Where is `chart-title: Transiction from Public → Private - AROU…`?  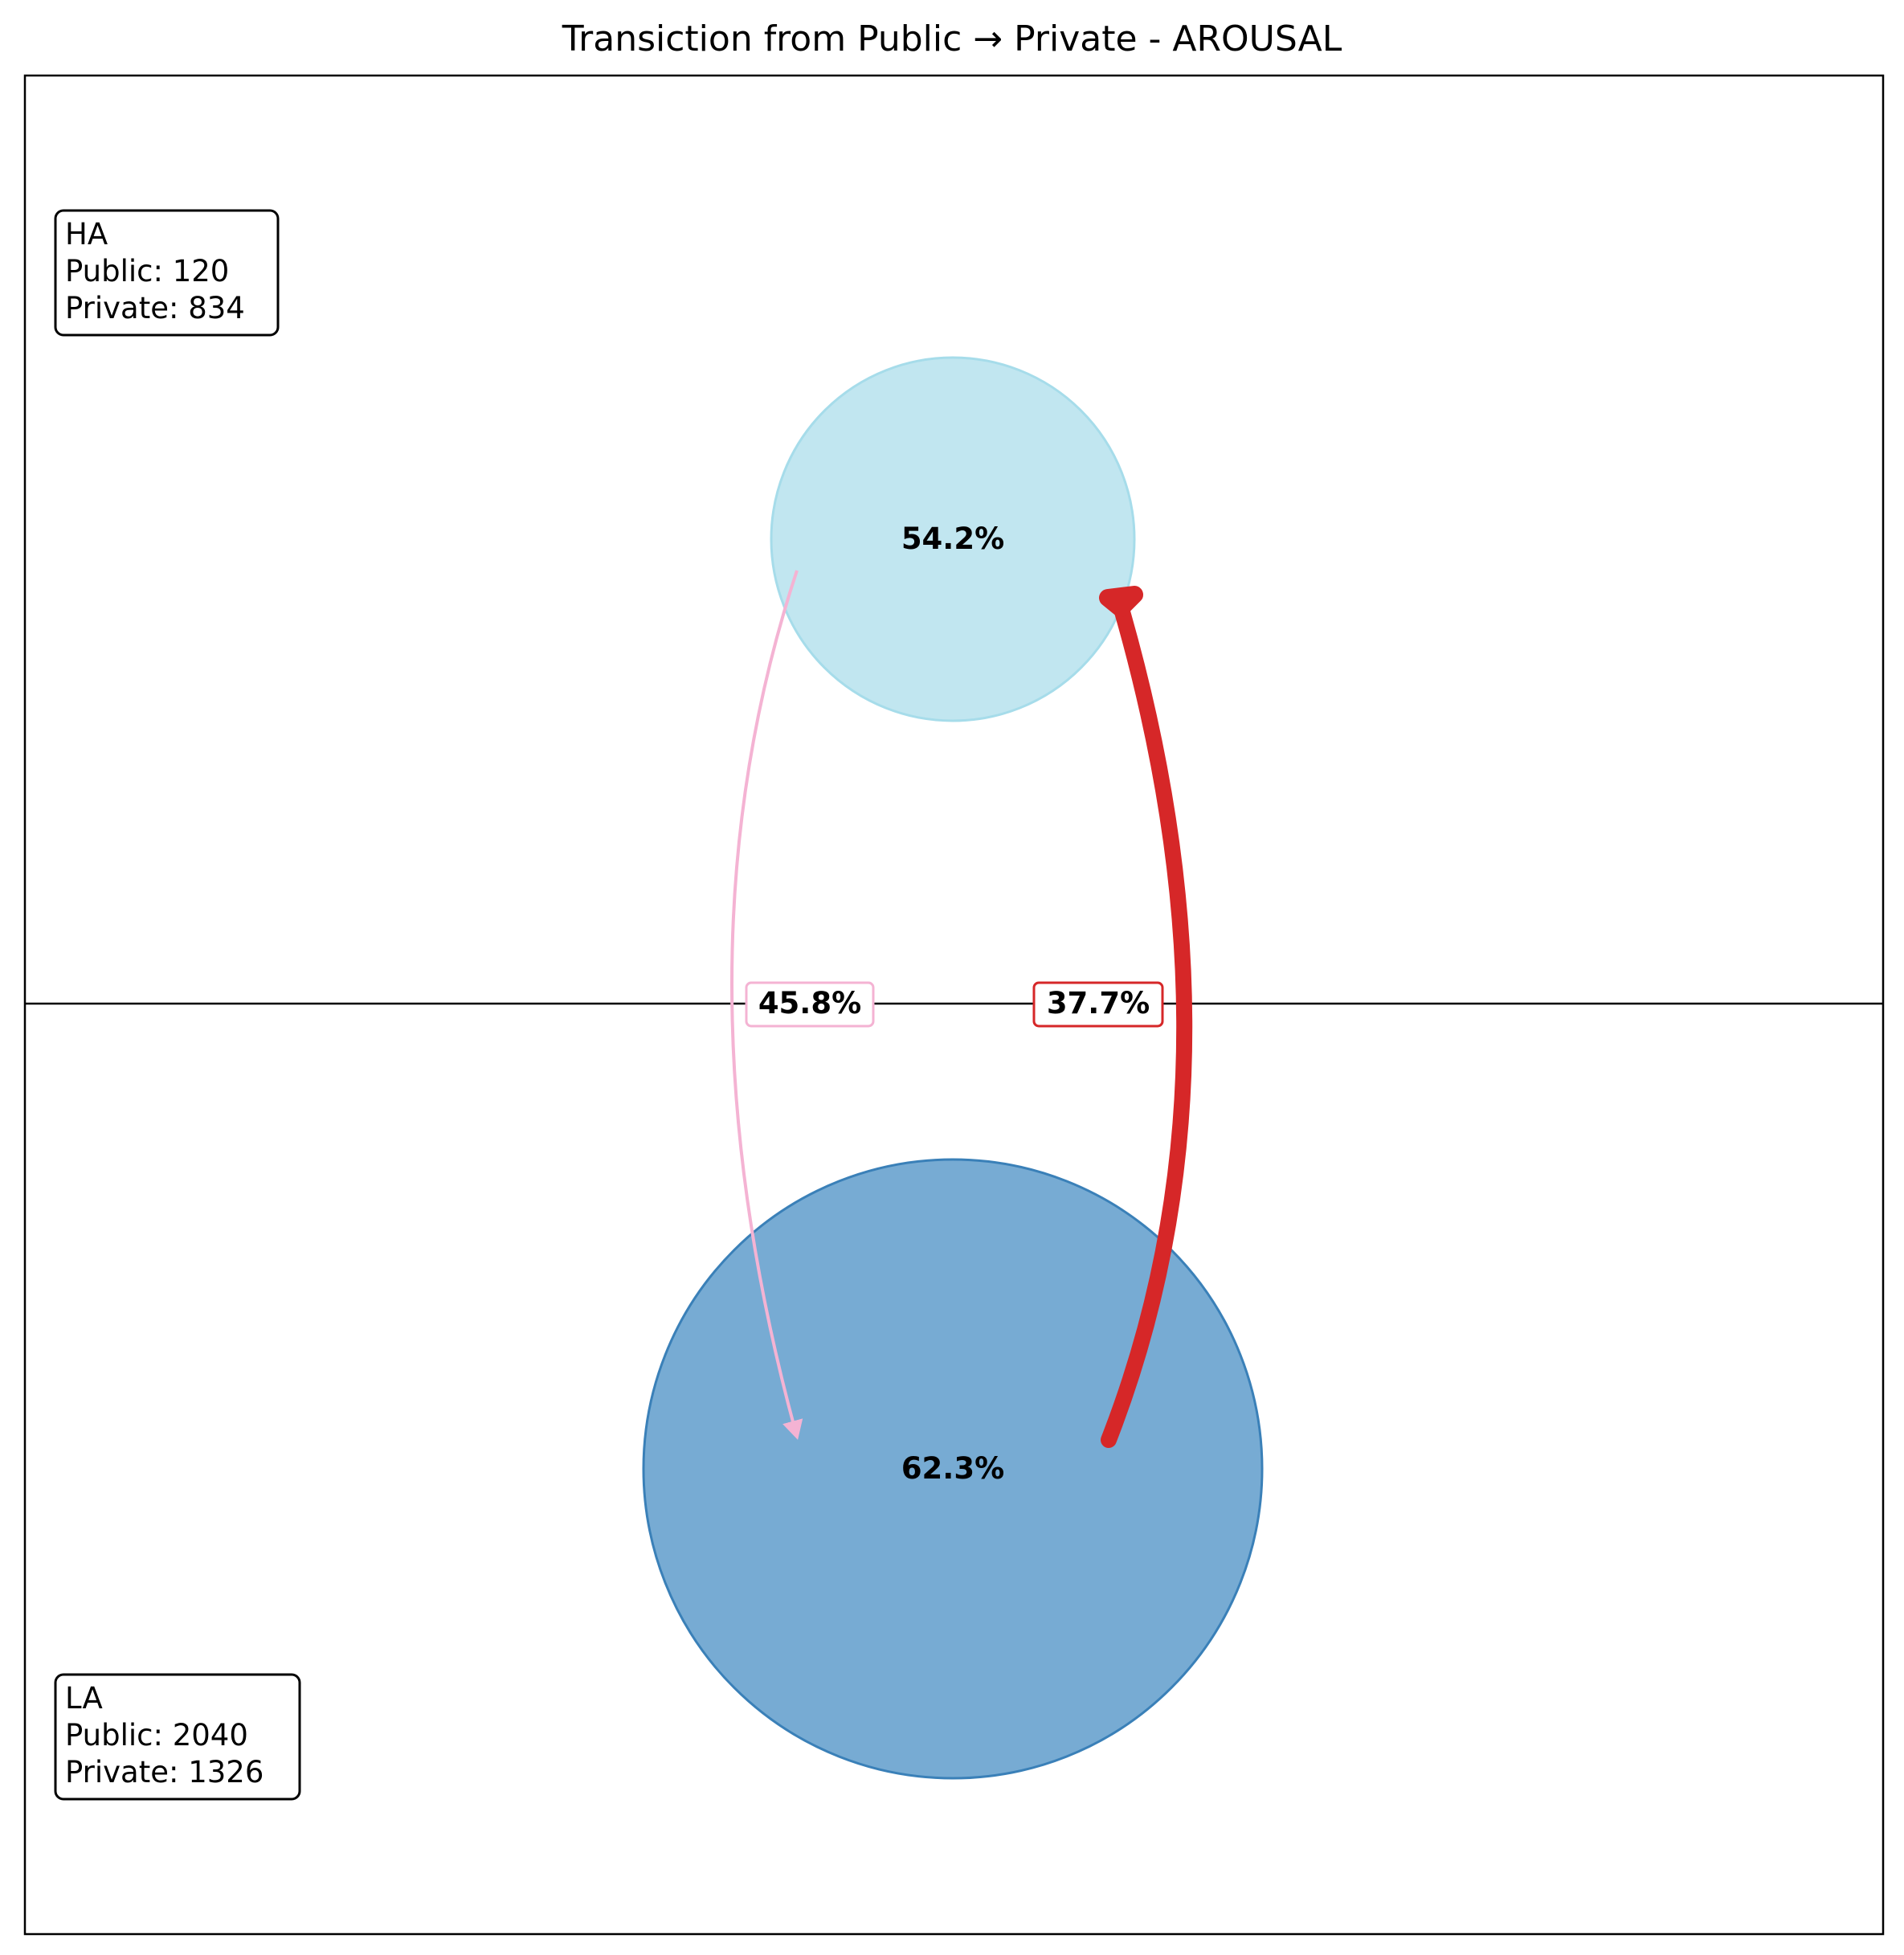
chart-title: Transiction from Public → Private - AROU… is located at coordinates (952, 38).